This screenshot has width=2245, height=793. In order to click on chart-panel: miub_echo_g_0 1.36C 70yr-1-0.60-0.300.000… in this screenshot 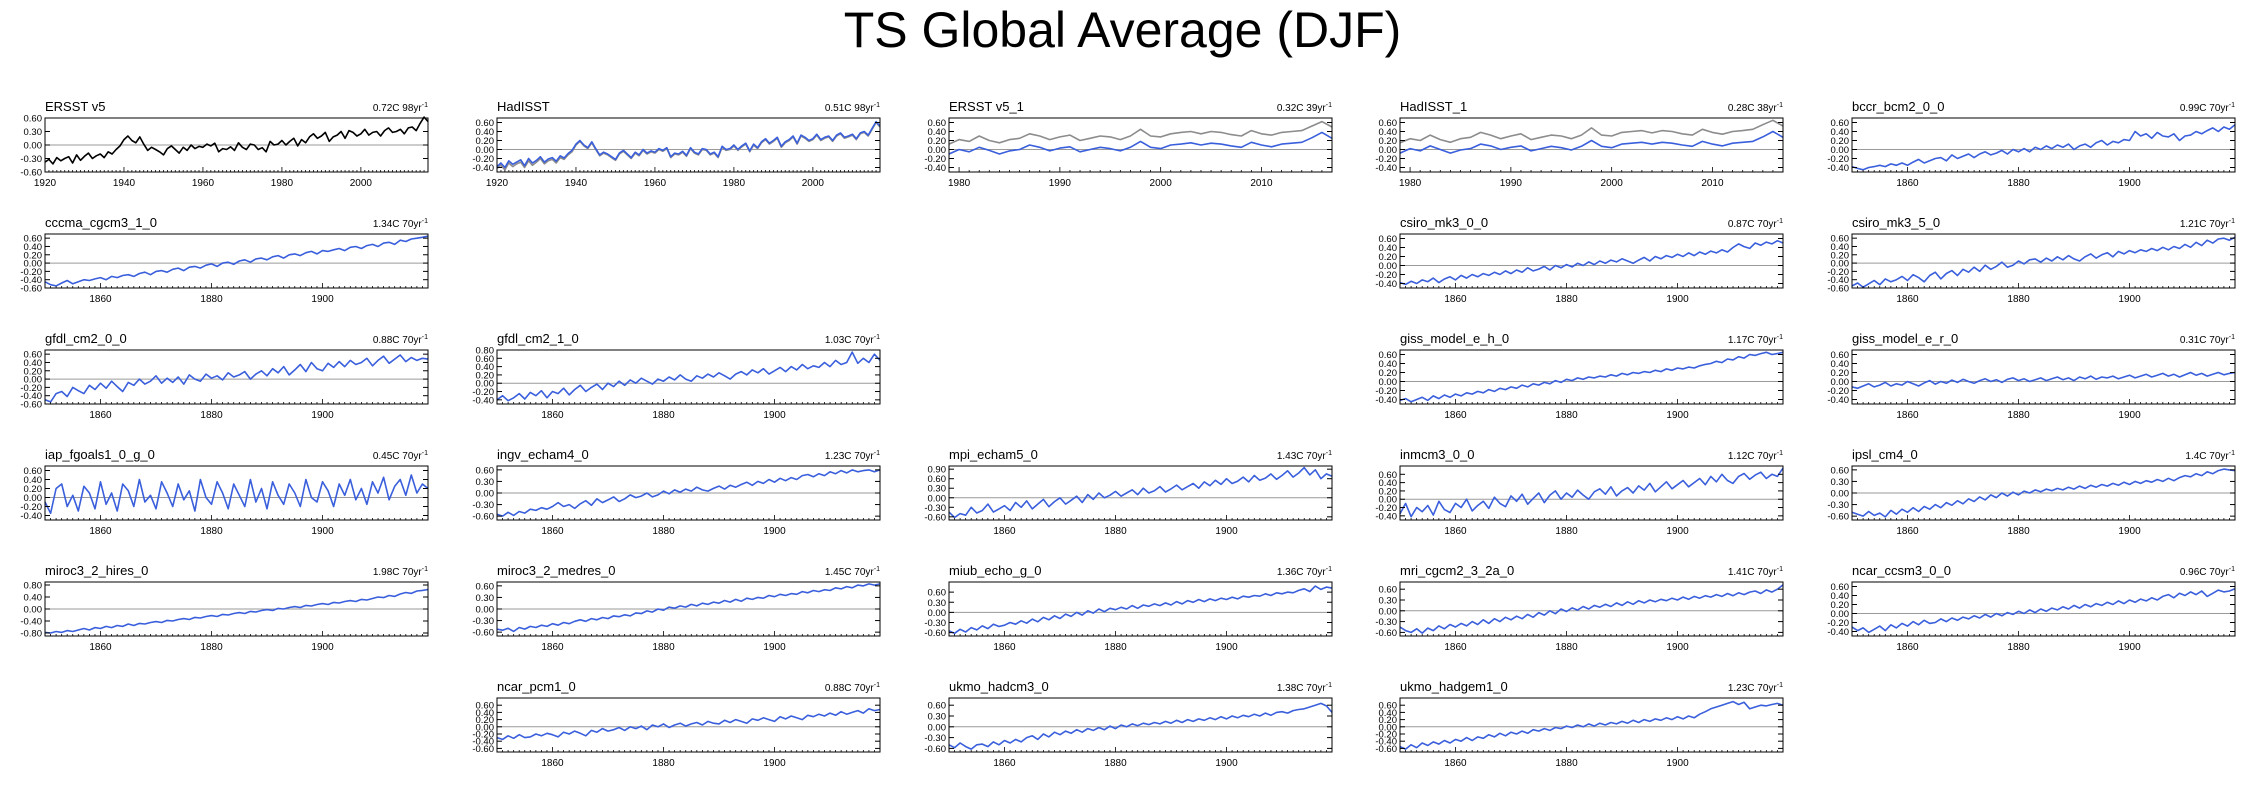, I will do `click(1128, 608)`.